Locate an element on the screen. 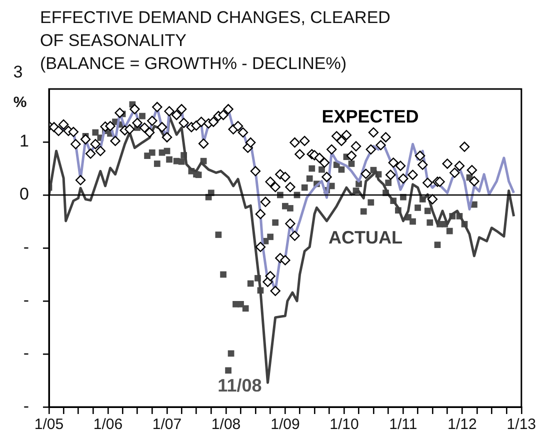 The width and height of the screenshot is (538, 439). x-tick-label: 1/06 is located at coordinates (108, 425).